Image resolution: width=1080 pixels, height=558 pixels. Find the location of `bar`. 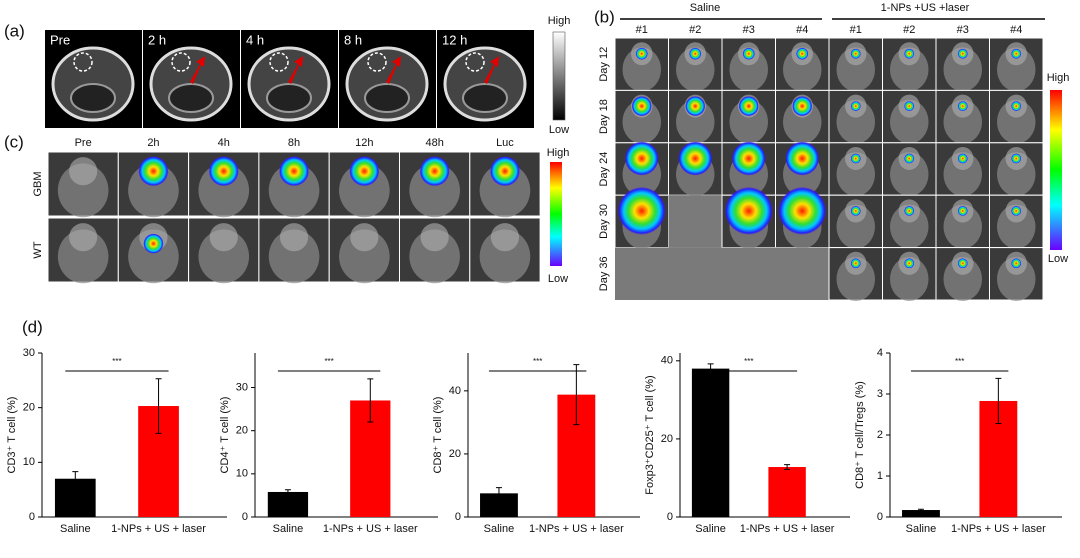

bar is located at coordinates (499, 505).